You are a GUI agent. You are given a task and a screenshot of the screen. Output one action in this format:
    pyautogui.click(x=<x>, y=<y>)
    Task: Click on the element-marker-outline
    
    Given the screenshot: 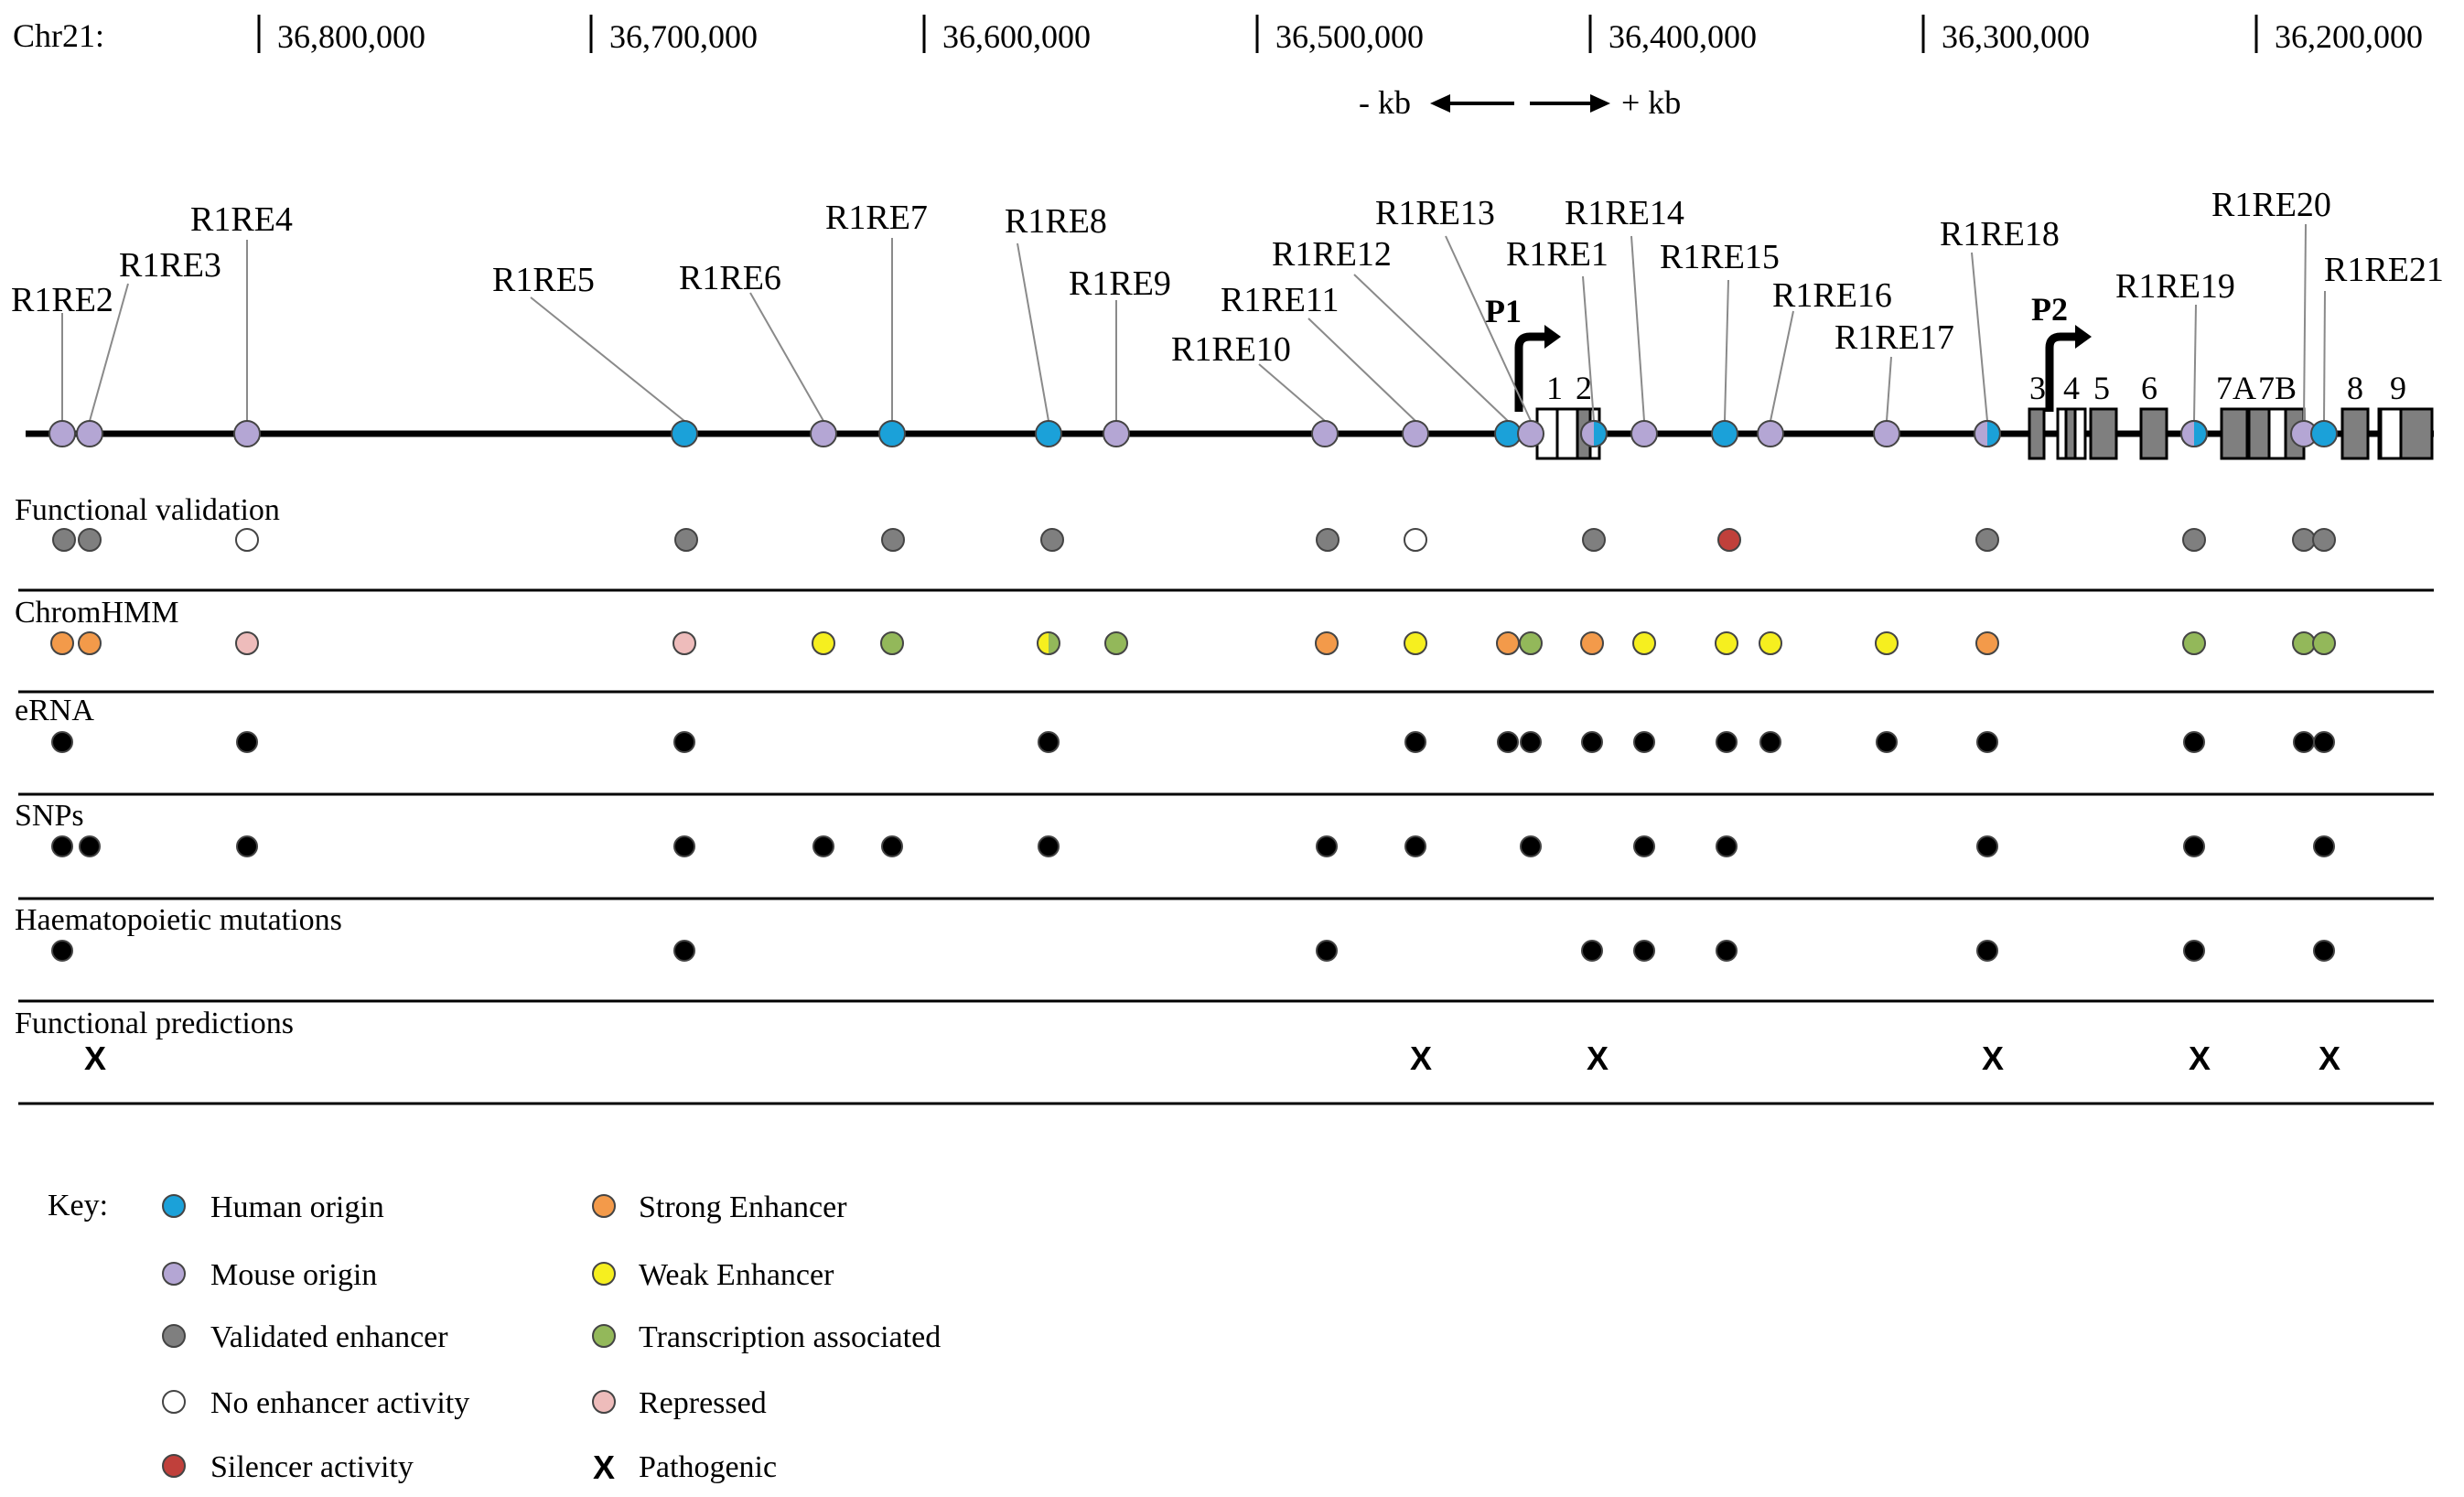 What is the action you would take?
    pyautogui.click(x=1594, y=433)
    